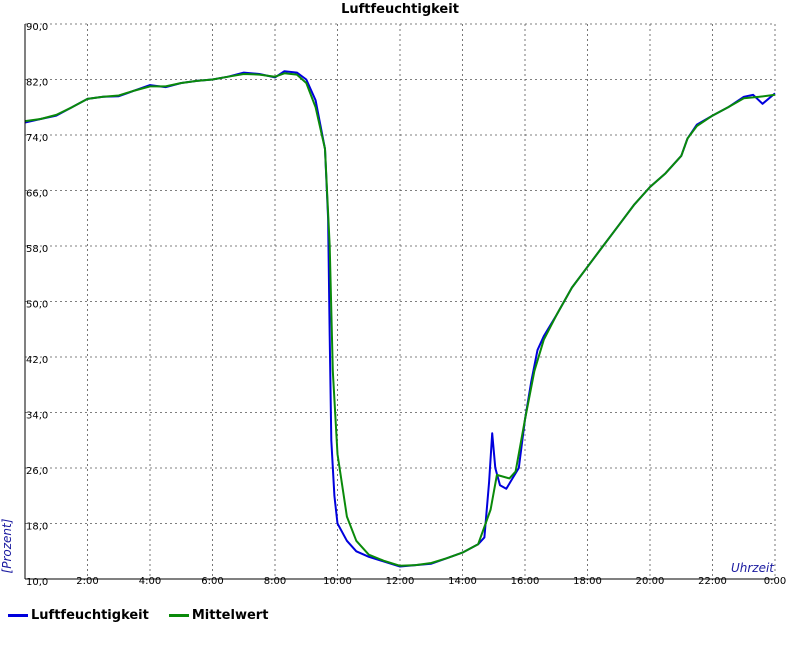  Describe the element at coordinates (37, 249) in the screenshot. I see `y-tick-label: 58,0` at that location.